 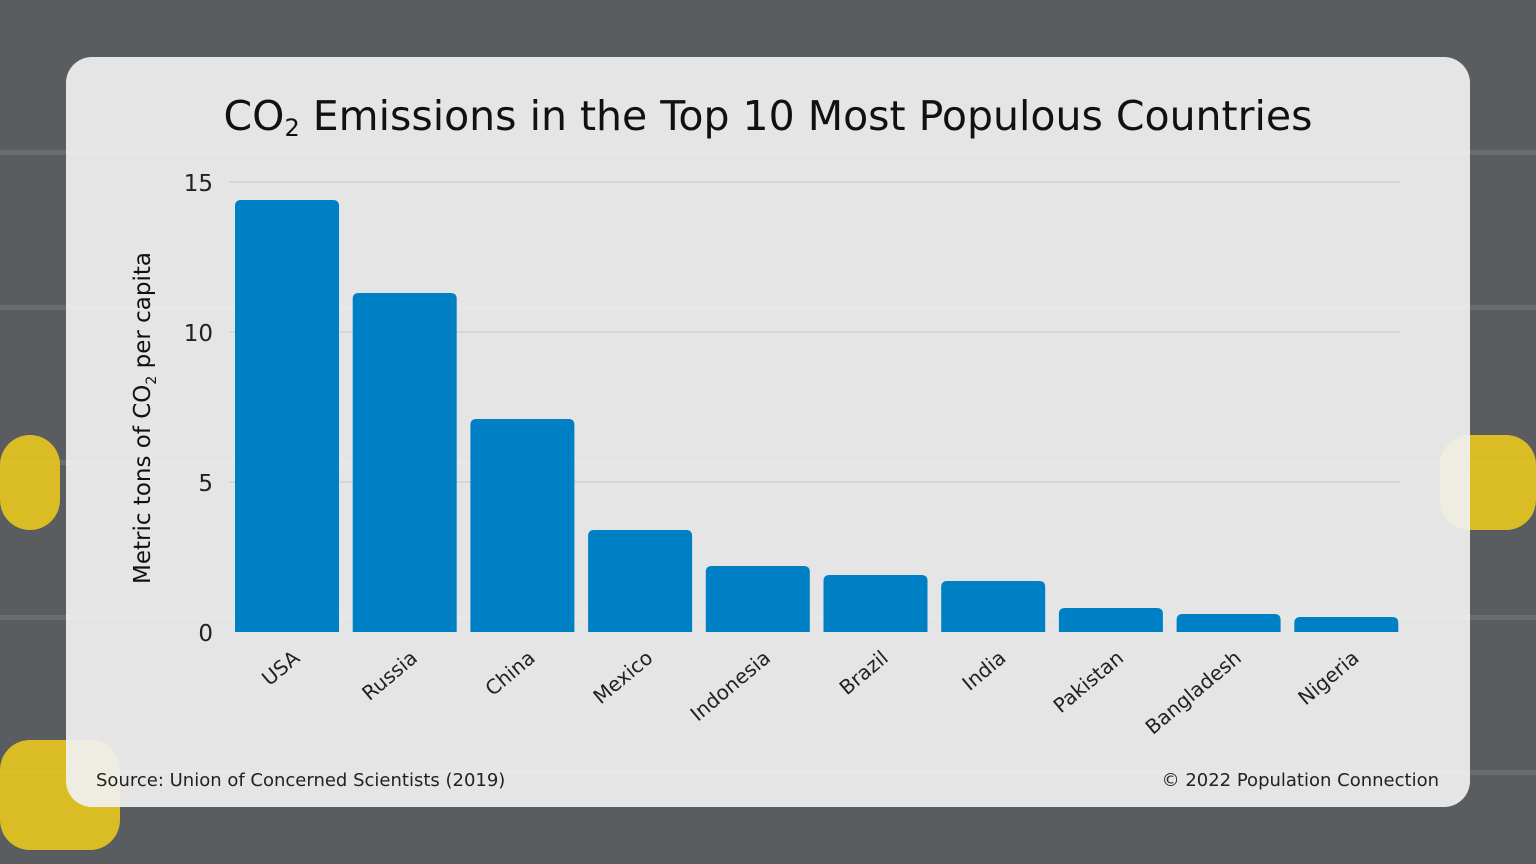 What do you see at coordinates (205, 634) in the screenshot?
I see `y-tick-label: 0` at bounding box center [205, 634].